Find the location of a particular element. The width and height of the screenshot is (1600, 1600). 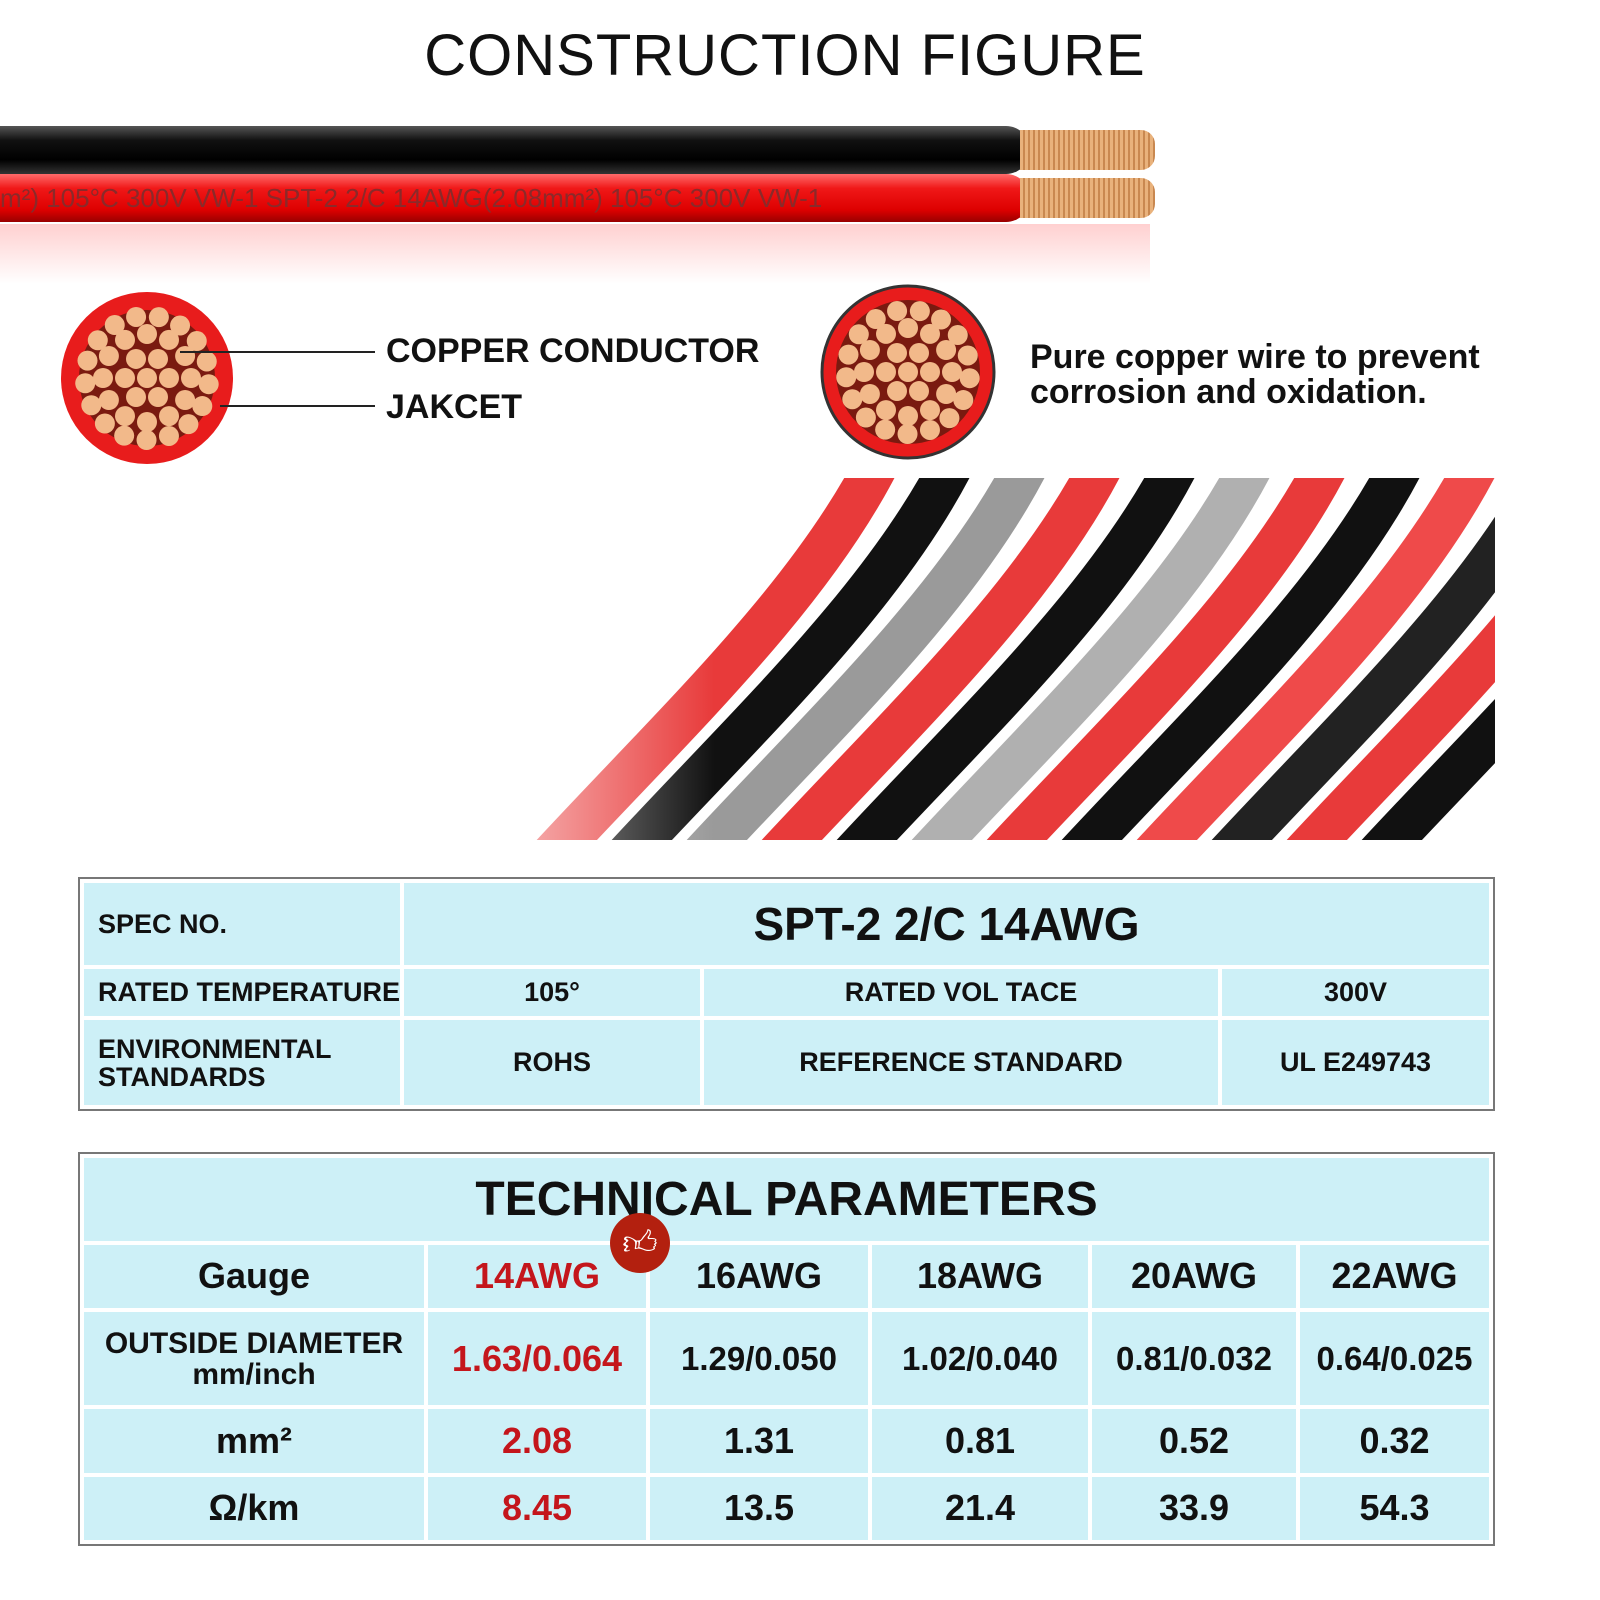

cross-section-right is located at coordinates (908, 372).